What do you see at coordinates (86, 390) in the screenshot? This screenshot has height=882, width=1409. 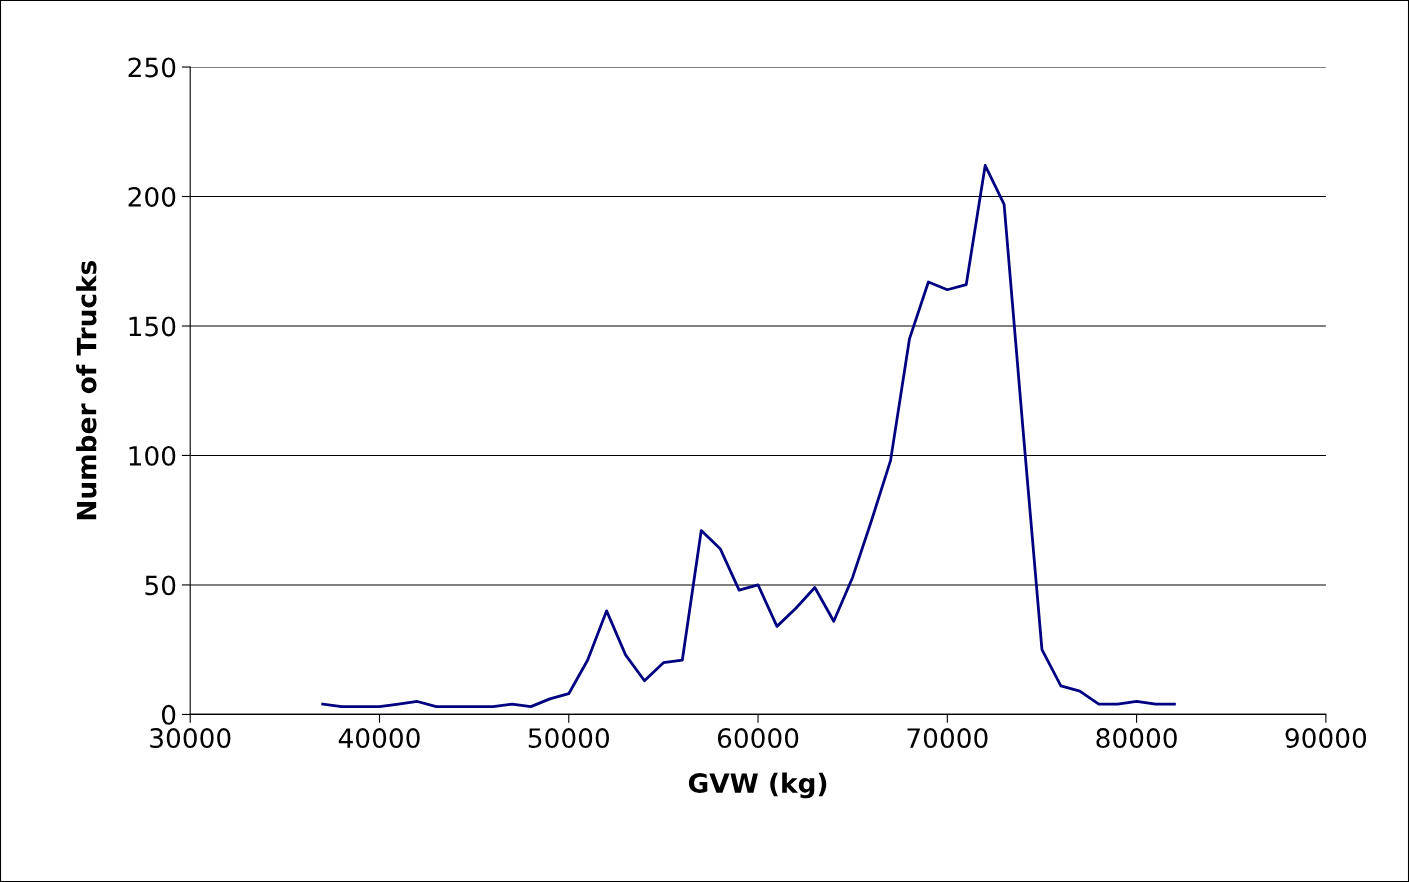 I see `y-axis-title: Number of Trucks` at bounding box center [86, 390].